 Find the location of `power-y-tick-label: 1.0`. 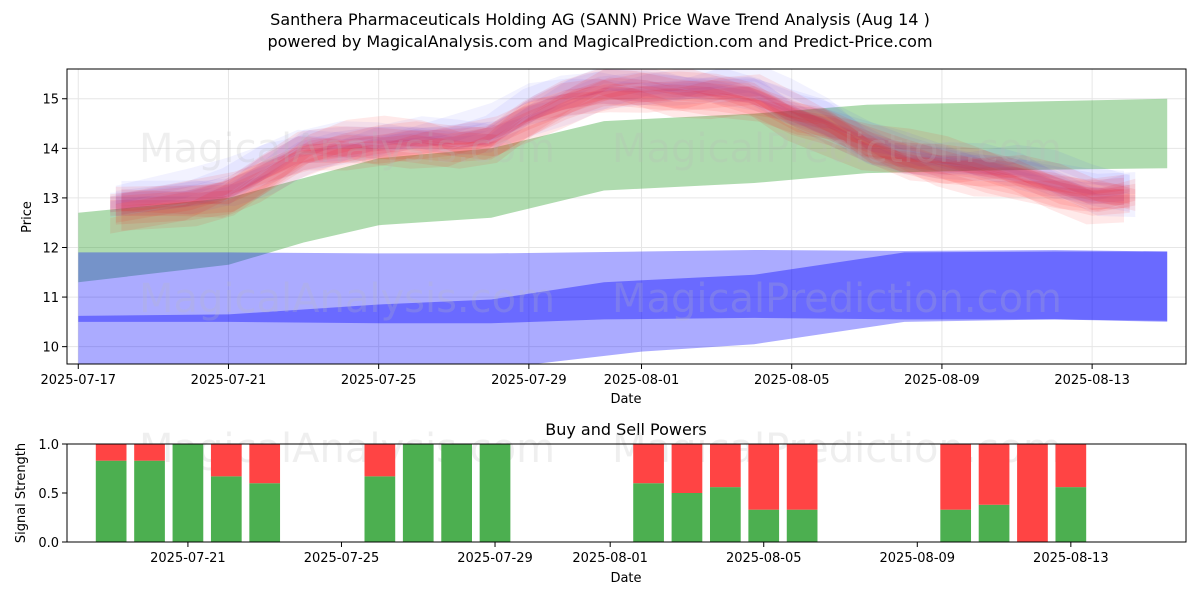

power-y-tick-label: 1.0 is located at coordinates (48, 445).